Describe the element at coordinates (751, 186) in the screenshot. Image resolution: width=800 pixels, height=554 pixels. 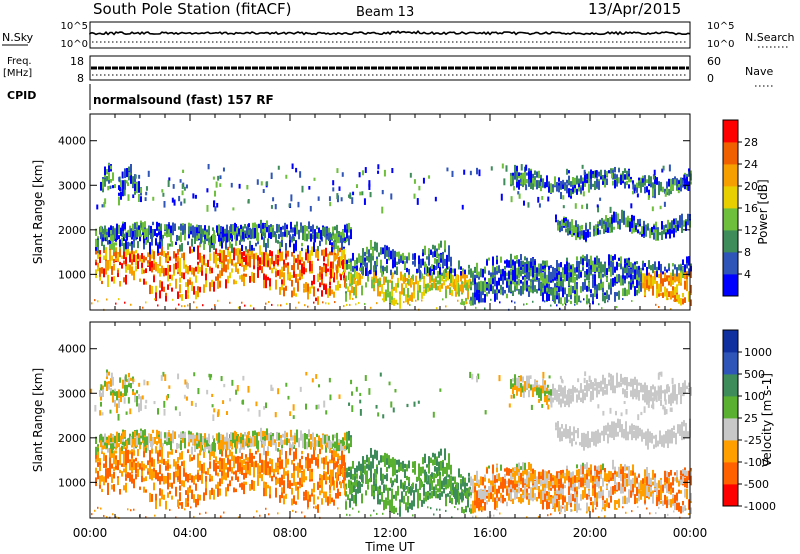
I see `colorbar-tick-label: 20` at that location.